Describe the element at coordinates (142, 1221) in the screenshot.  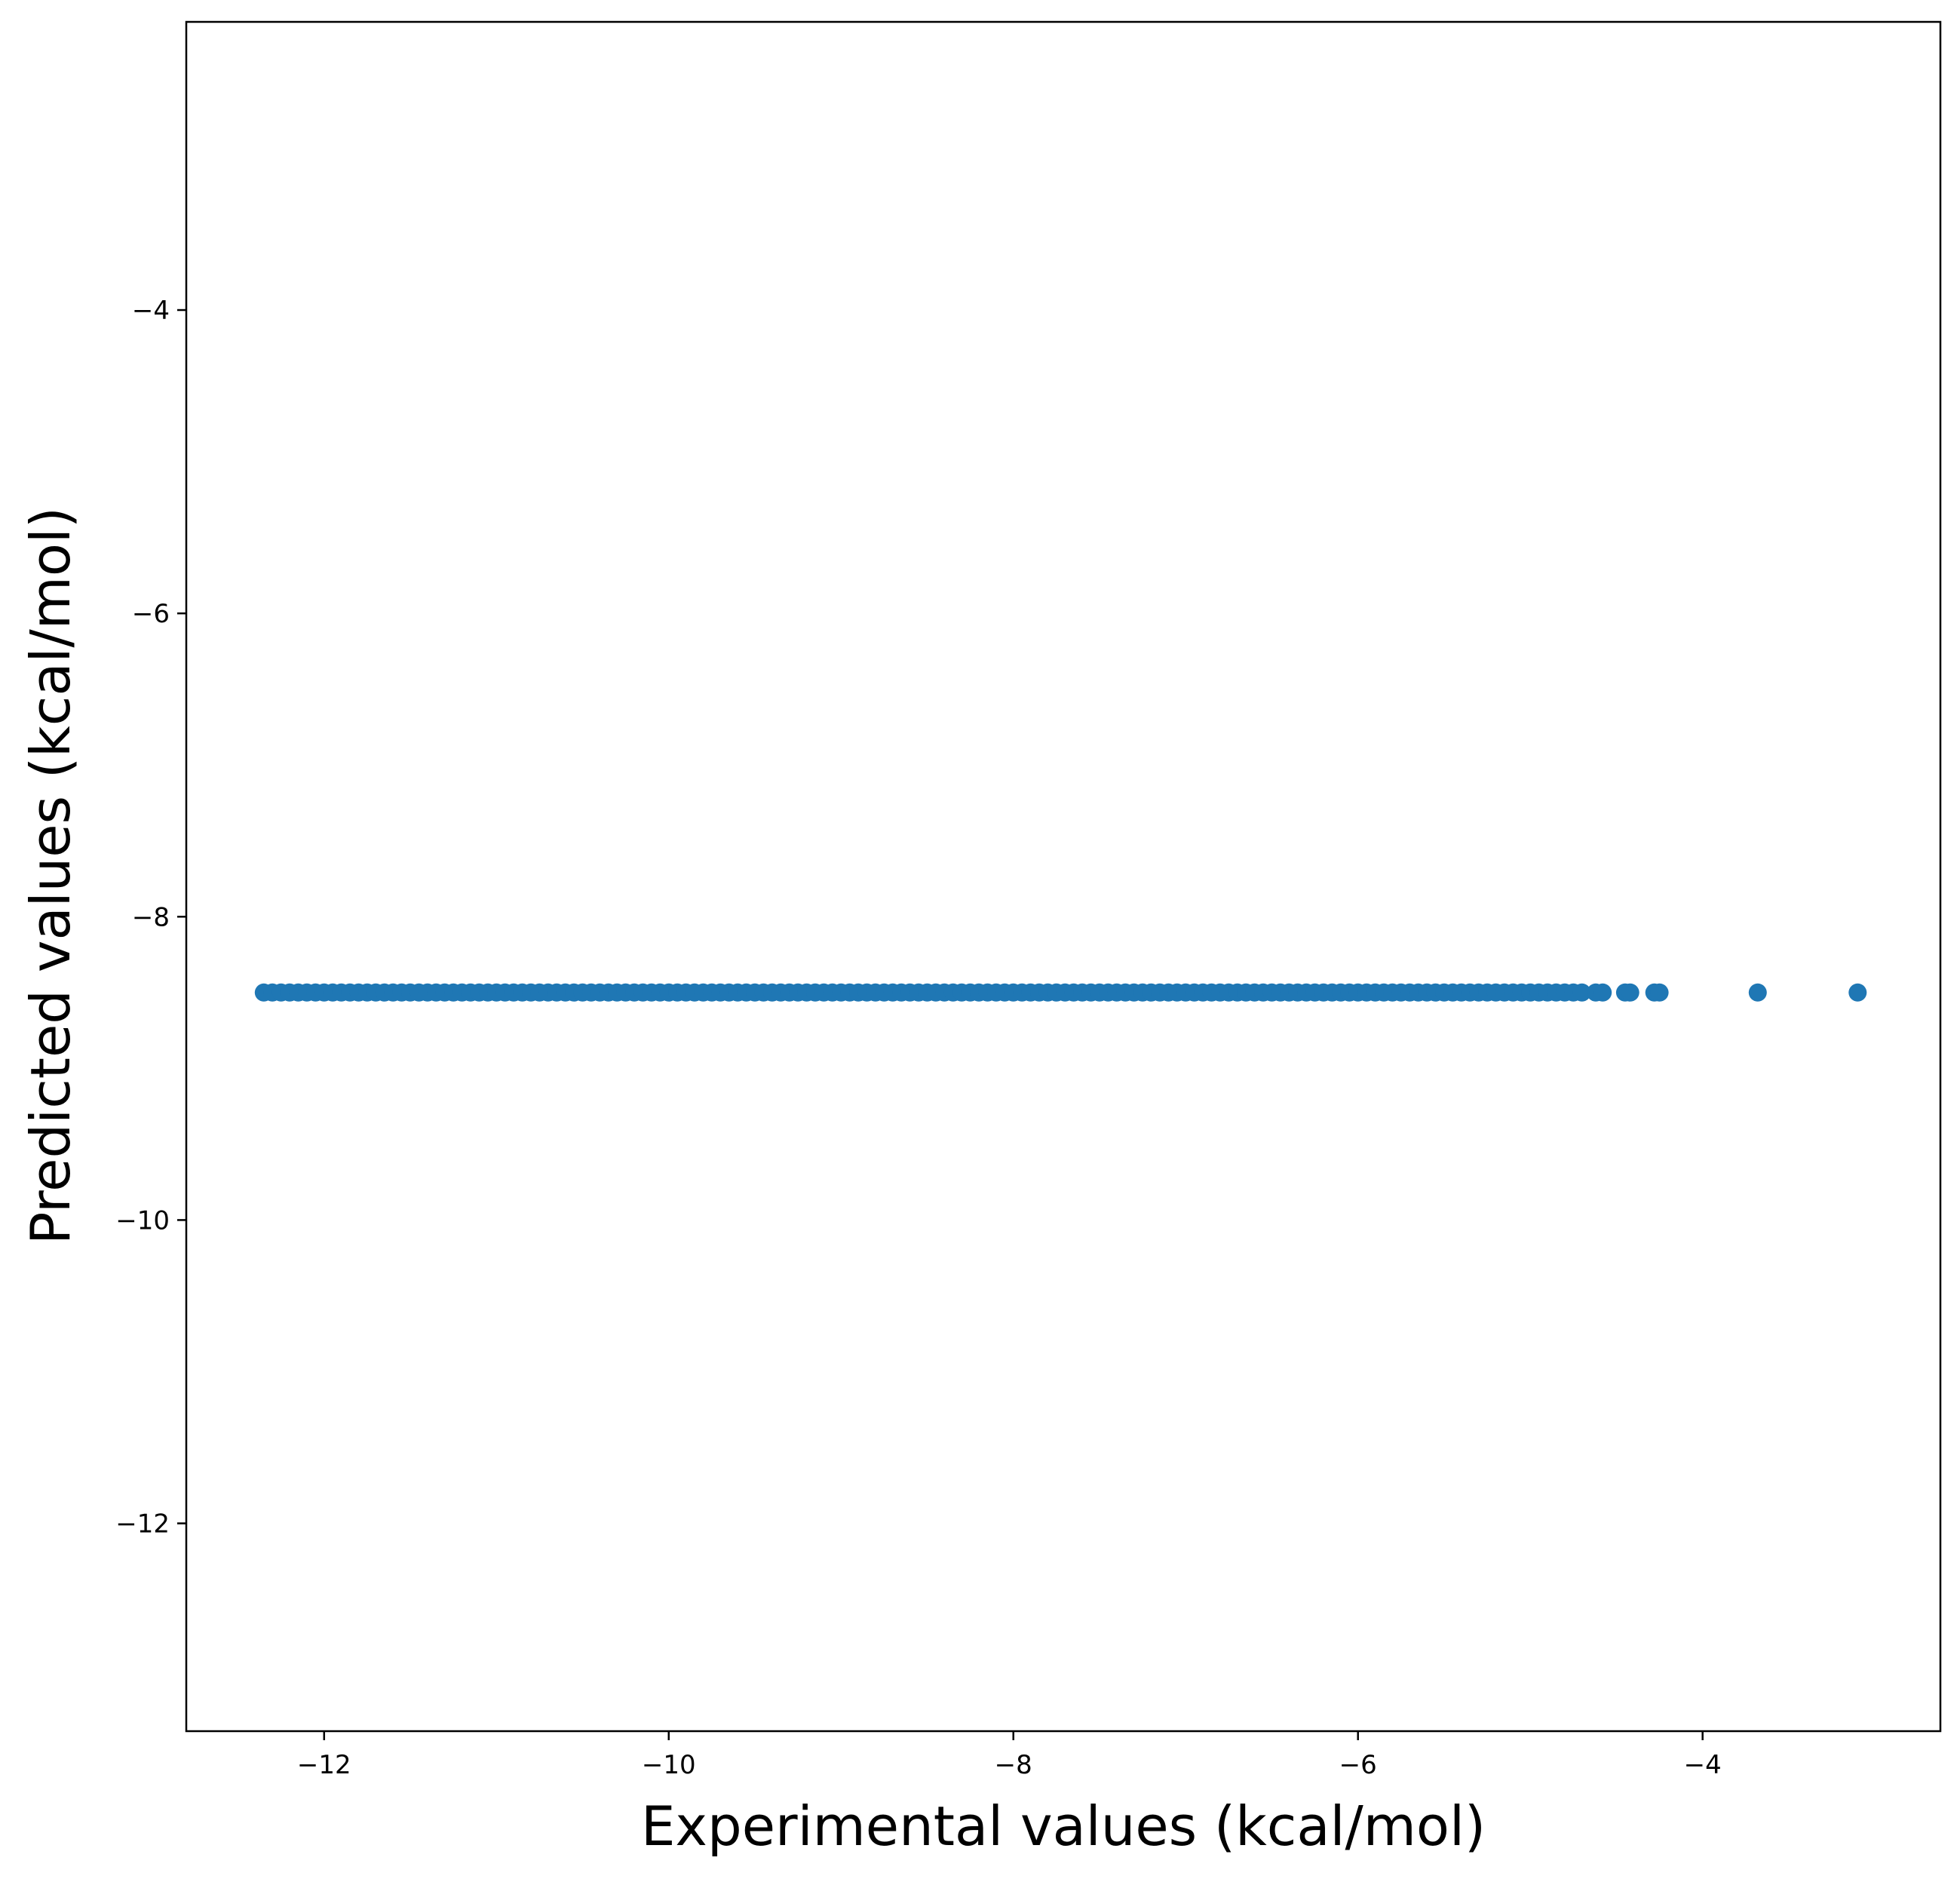
I see `y-tick-label: −10` at that location.